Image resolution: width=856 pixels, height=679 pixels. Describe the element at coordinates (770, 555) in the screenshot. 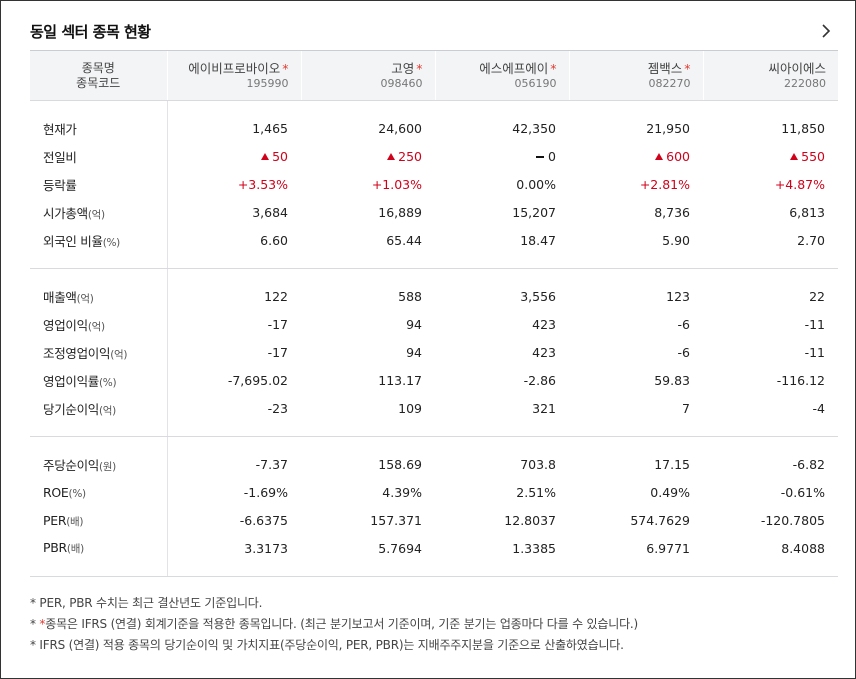

I see `cell-pbr: 8.4088` at that location.